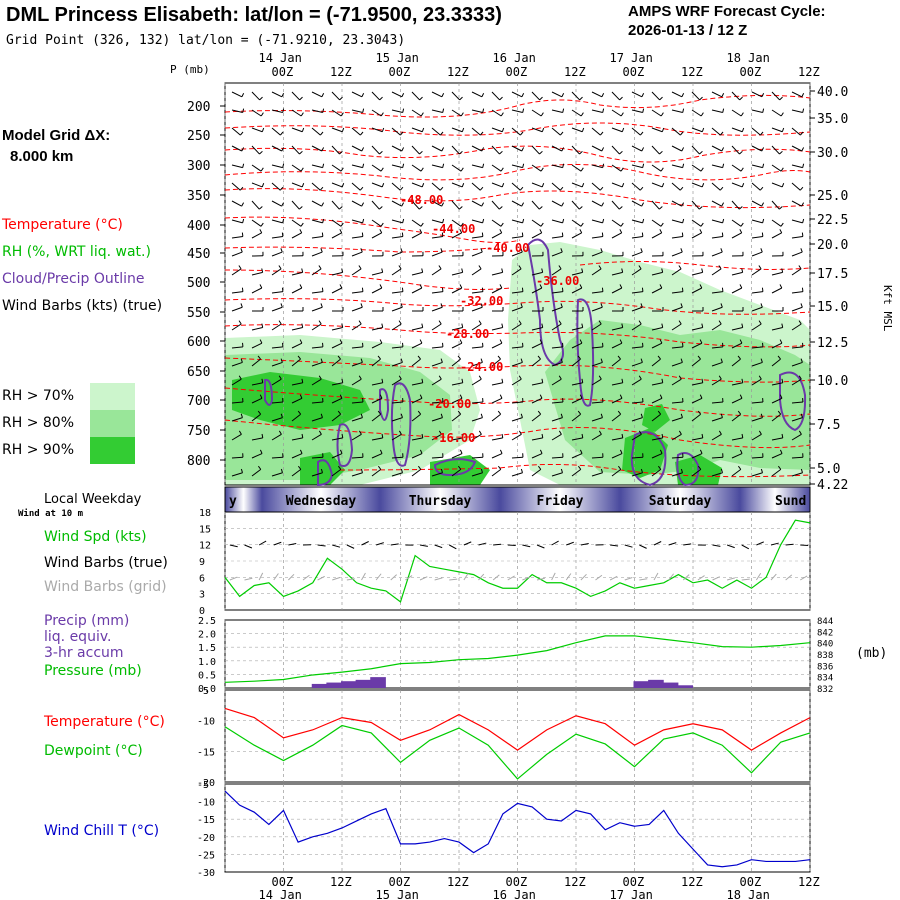 Image resolution: width=900 pixels, height=900 pixels. I want to click on temperature-contour, so click(517, 106).